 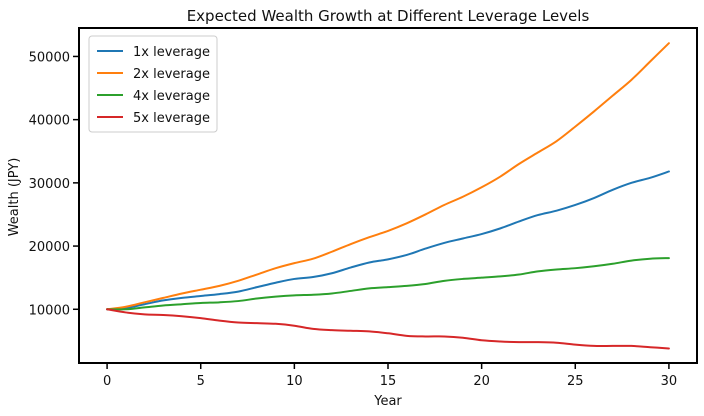 What do you see at coordinates (49, 57) in the screenshot?
I see `y-tick-label: 50000` at bounding box center [49, 57].